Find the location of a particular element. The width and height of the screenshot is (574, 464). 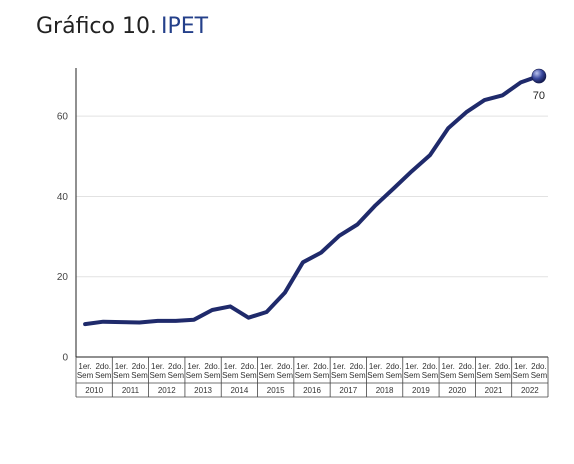

year-label: 2013 is located at coordinates (203, 390).